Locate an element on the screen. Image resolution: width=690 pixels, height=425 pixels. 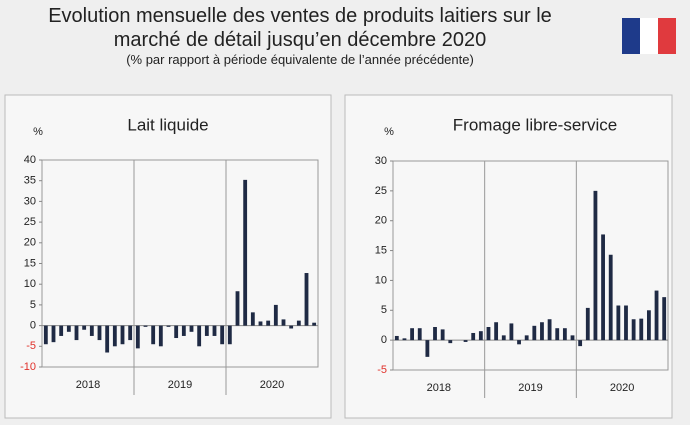
flag is located at coordinates (649, 36).